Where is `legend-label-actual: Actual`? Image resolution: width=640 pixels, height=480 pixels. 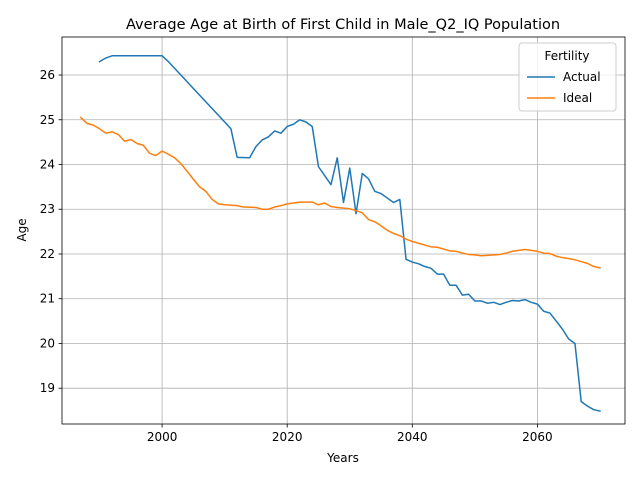 legend-label-actual: Actual is located at coordinates (582, 77).